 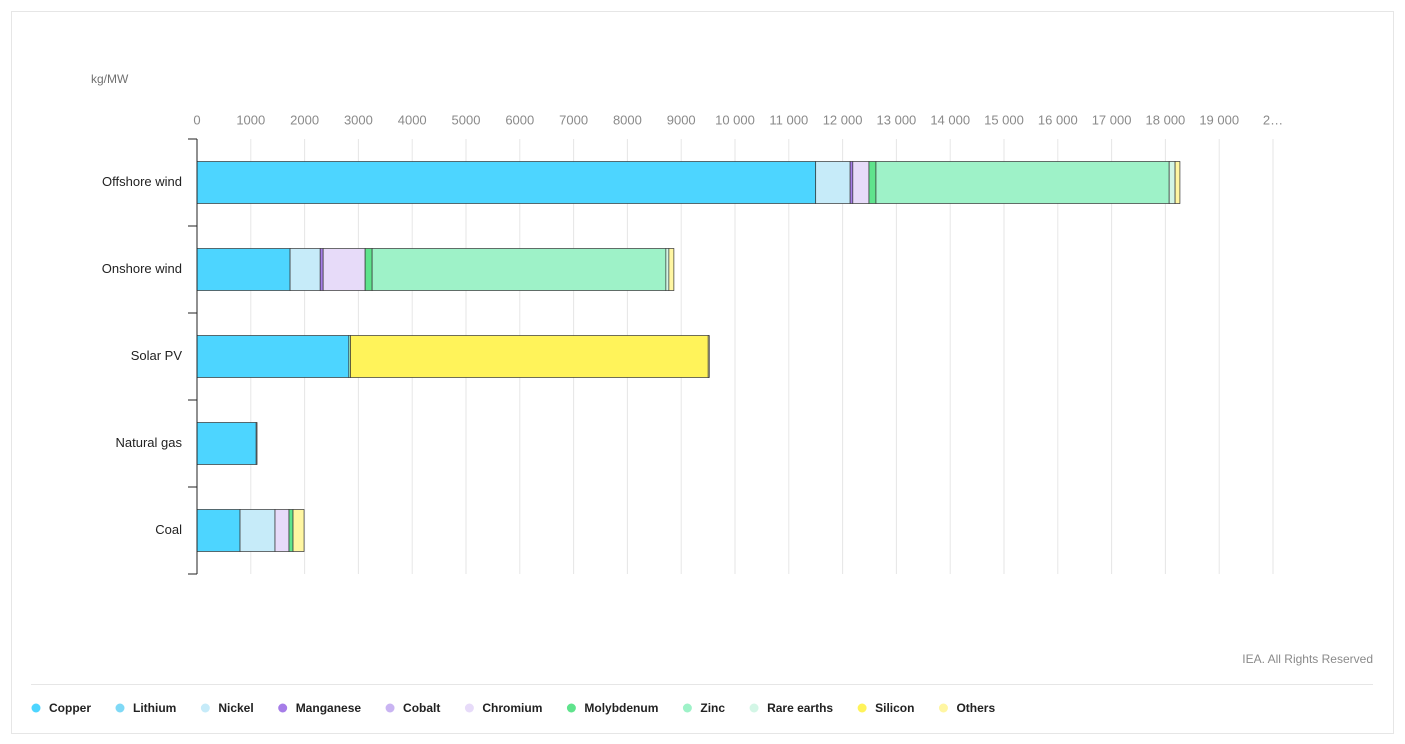 What do you see at coordinates (154, 708) in the screenshot?
I see `legend-label: Lithium` at bounding box center [154, 708].